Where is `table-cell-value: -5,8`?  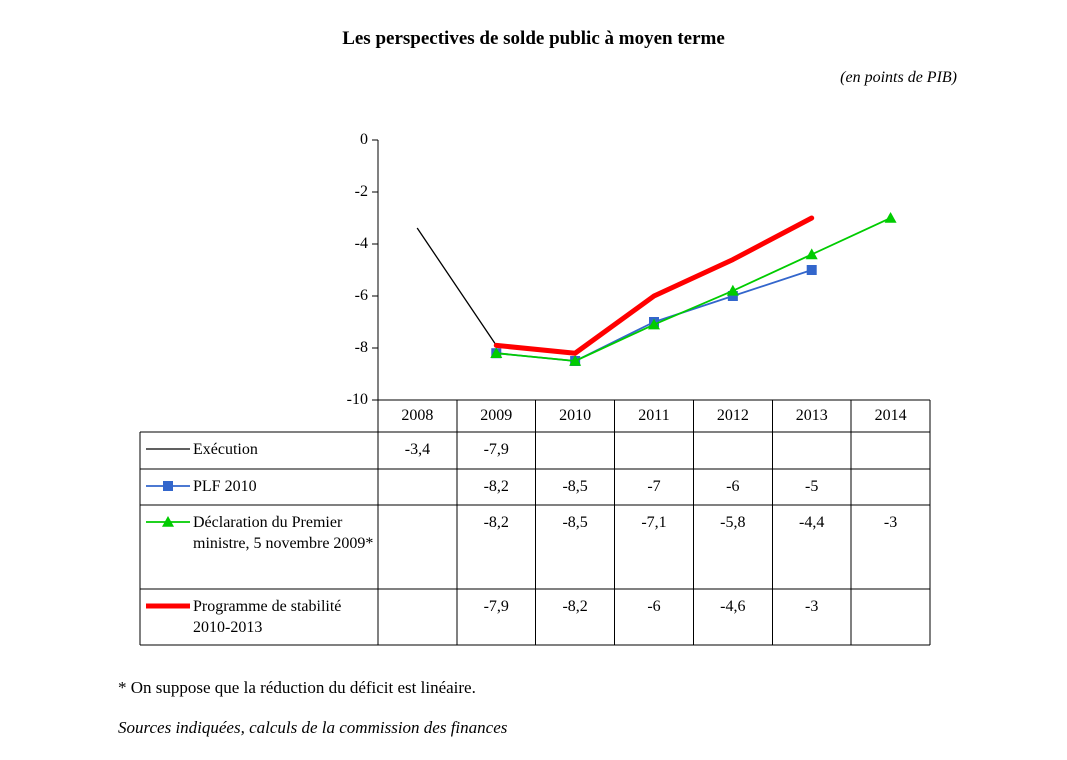
table-cell-value: -5,8 is located at coordinates (733, 522).